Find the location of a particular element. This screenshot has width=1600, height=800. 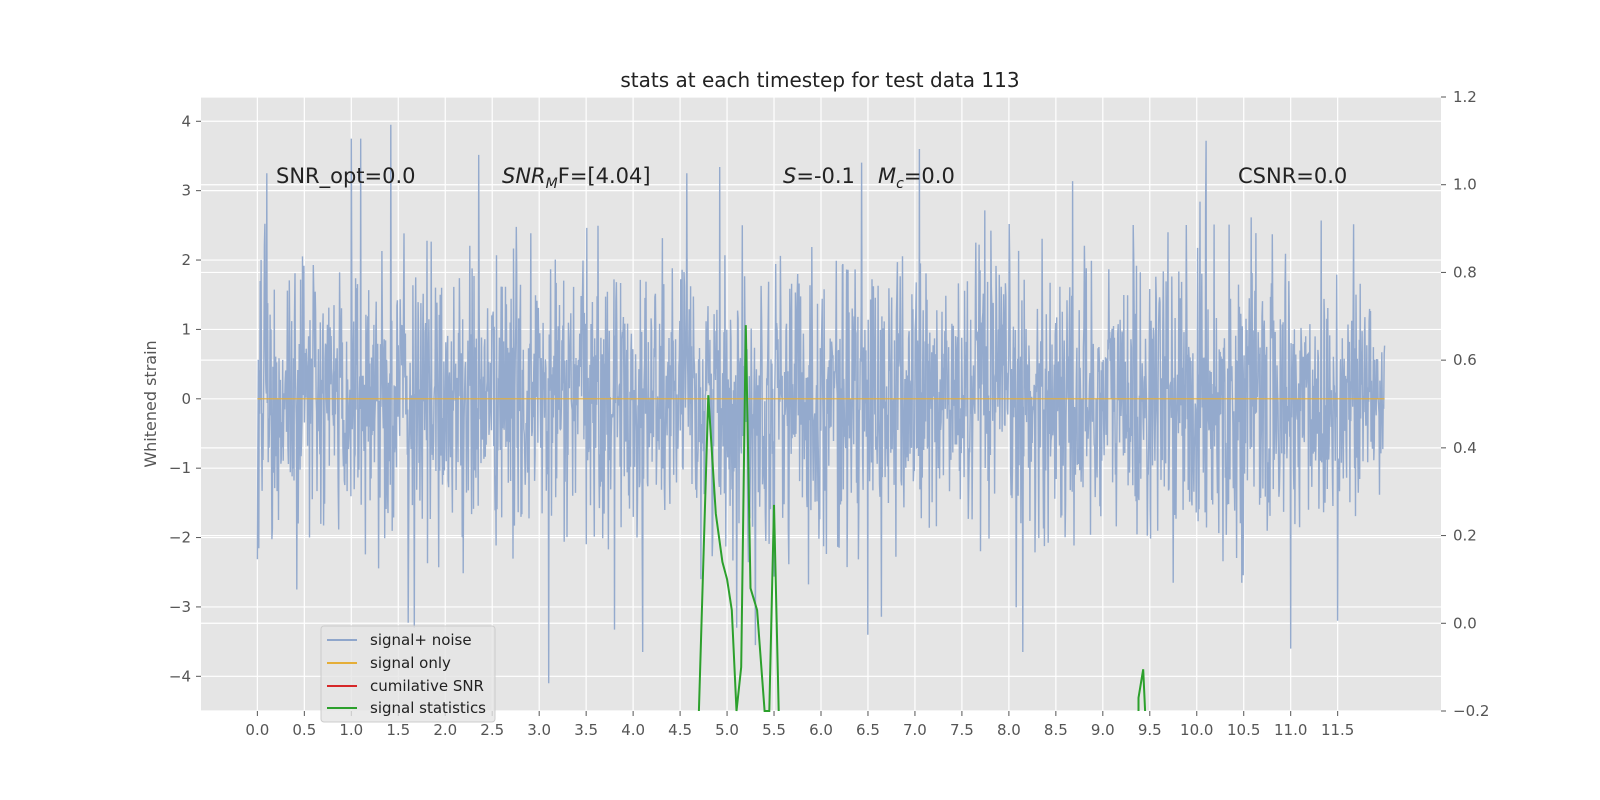

legend-box is located at coordinates (408, 674).